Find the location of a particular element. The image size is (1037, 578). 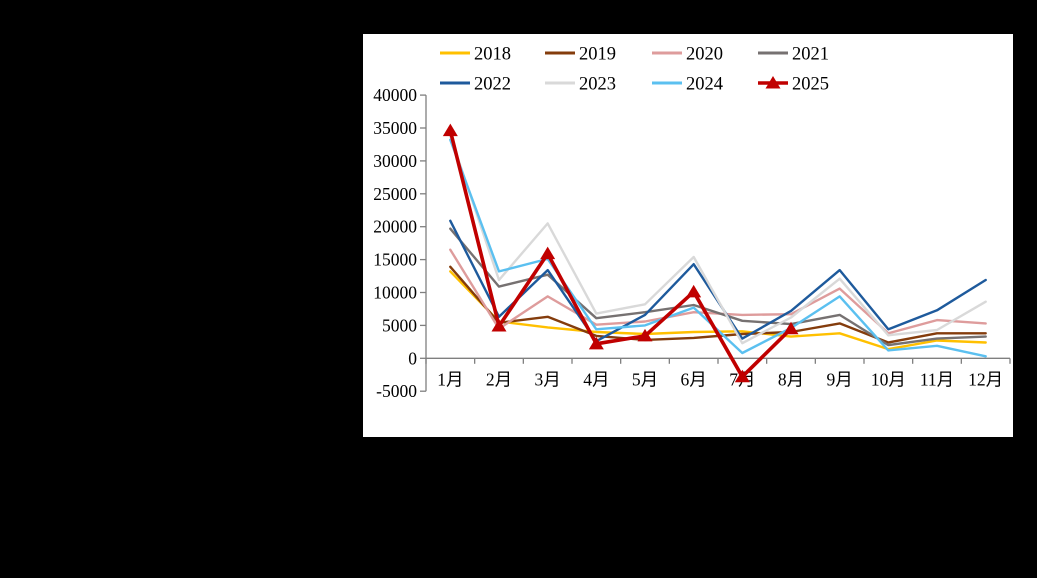

x-axis-label: 2月 is located at coordinates (499, 379).